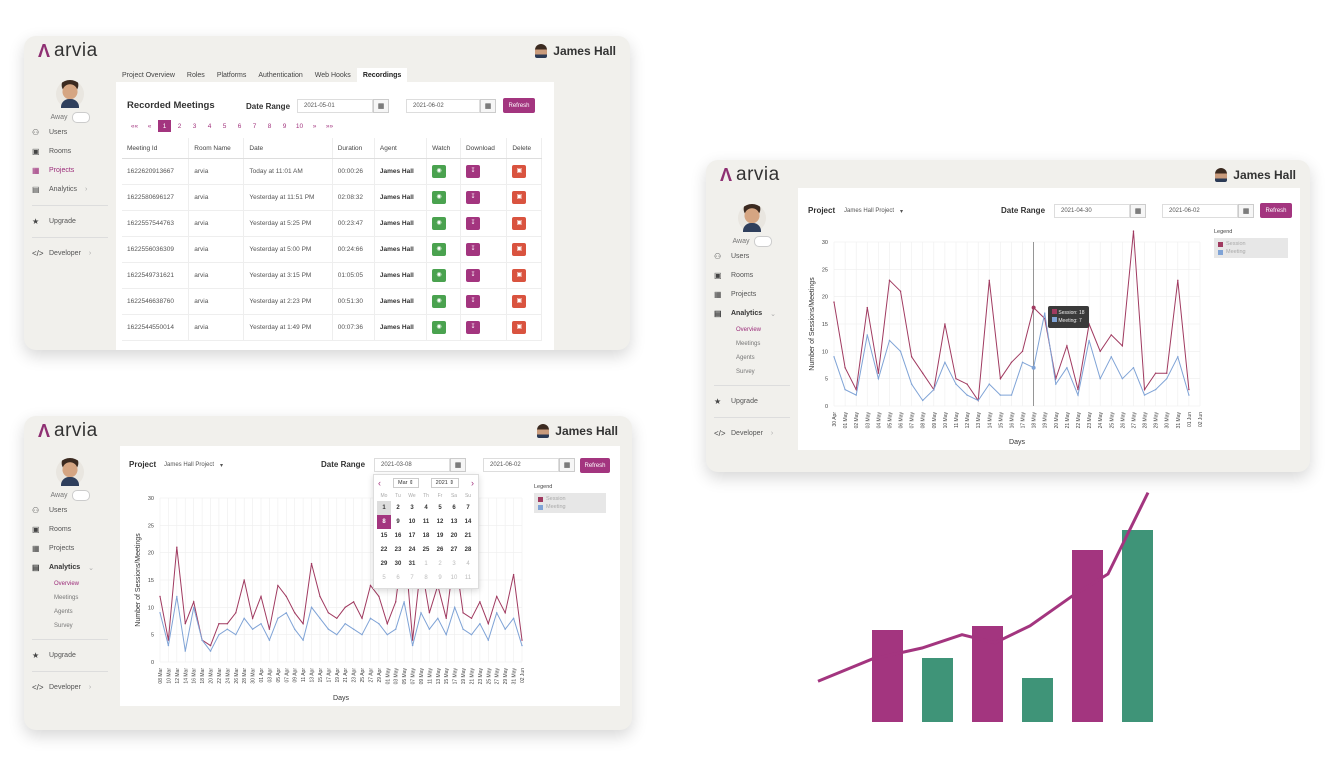  Describe the element at coordinates (239, 126) in the screenshot. I see `page-6: 6` at that location.